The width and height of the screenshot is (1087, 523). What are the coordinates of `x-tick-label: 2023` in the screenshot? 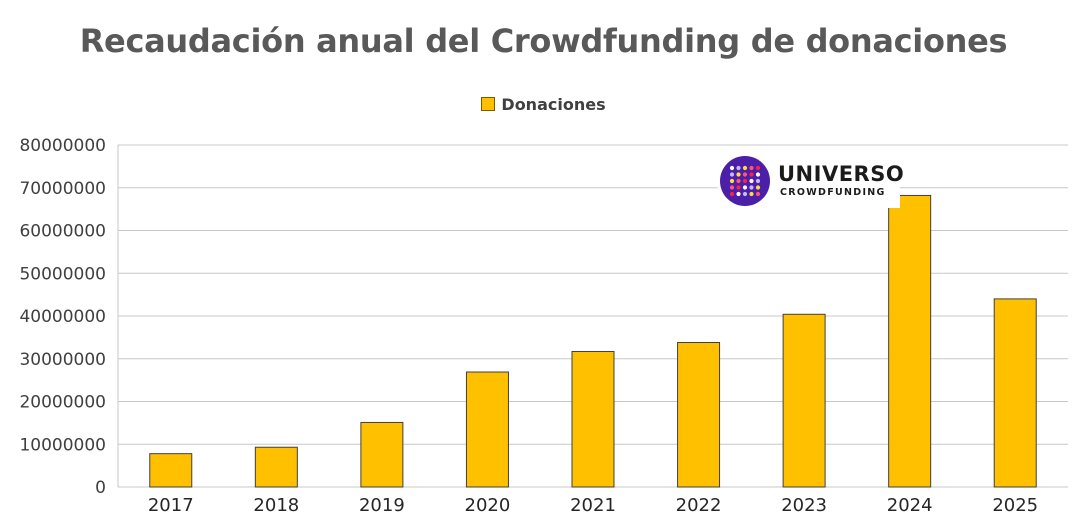 It's located at (804, 505).